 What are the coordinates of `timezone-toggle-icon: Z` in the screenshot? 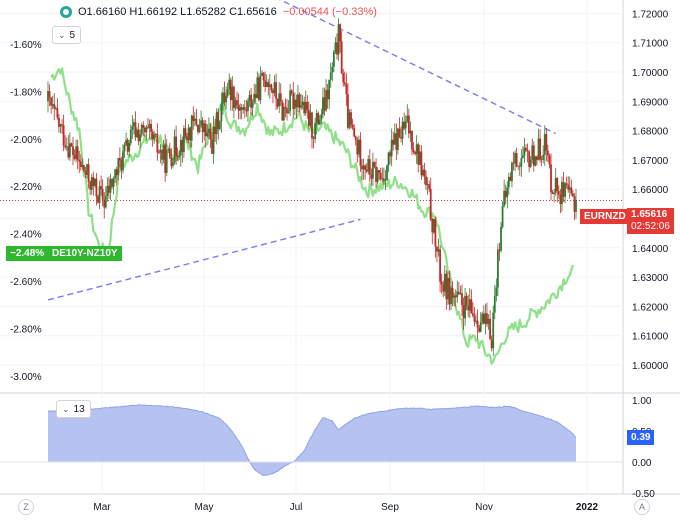 It's located at (26, 507).